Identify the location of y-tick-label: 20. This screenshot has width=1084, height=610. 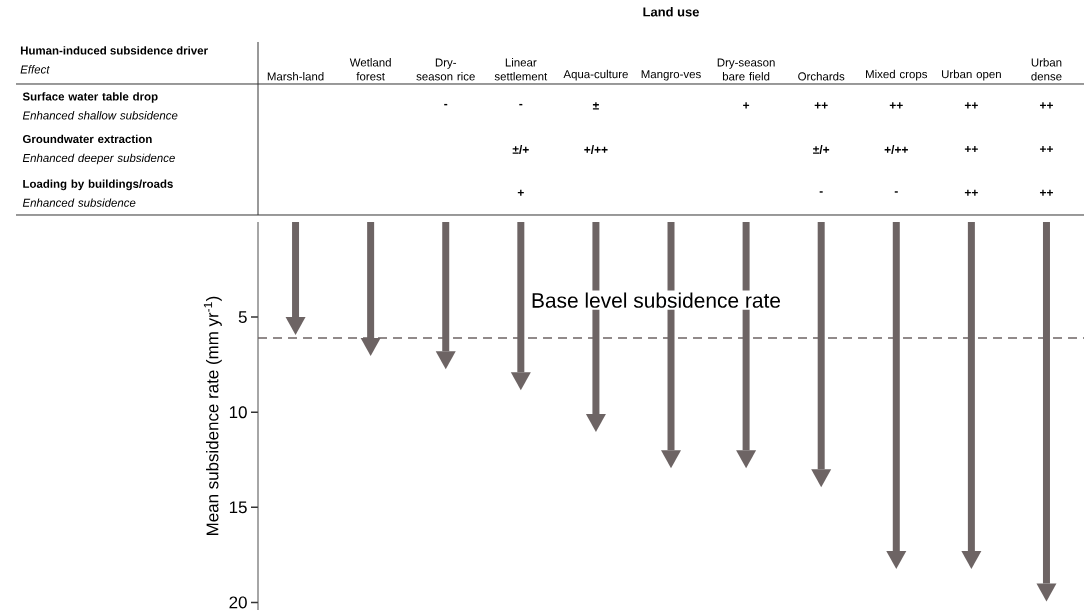
(238, 602).